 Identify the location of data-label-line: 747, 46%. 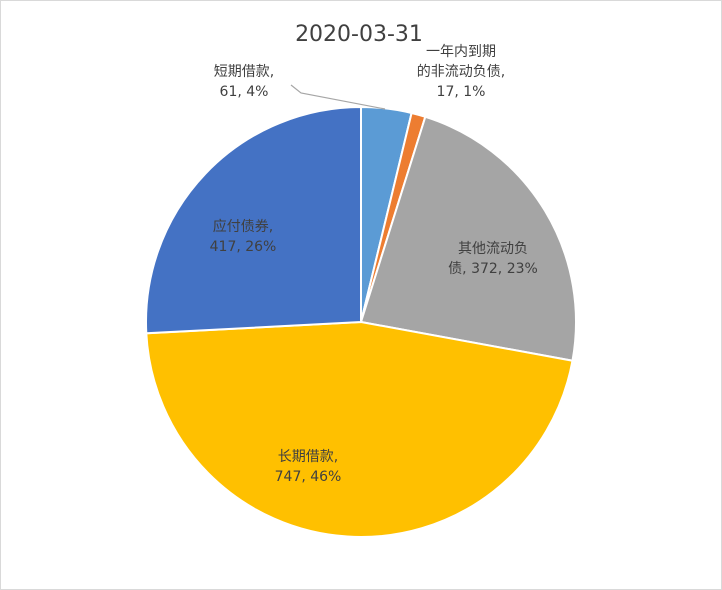
(308, 477).